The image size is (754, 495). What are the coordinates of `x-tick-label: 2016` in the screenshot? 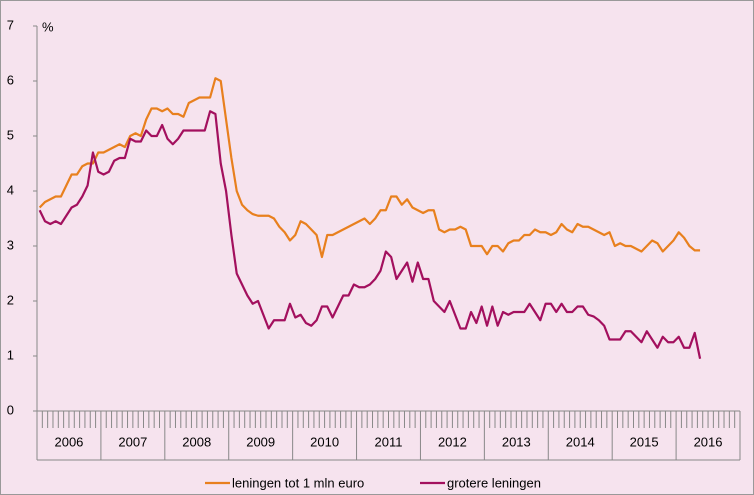 It's located at (708, 441).